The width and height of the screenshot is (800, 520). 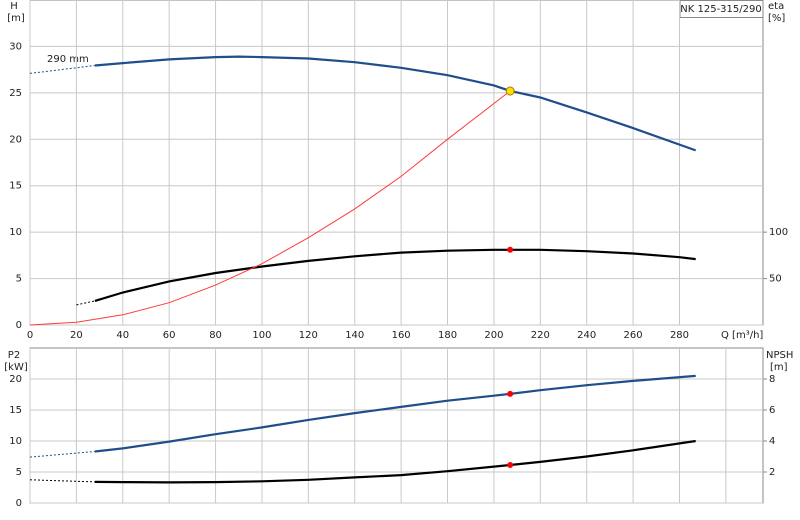 What do you see at coordinates (776, 18) in the screenshot?
I see `y2-axis-unit: [%]` at bounding box center [776, 18].